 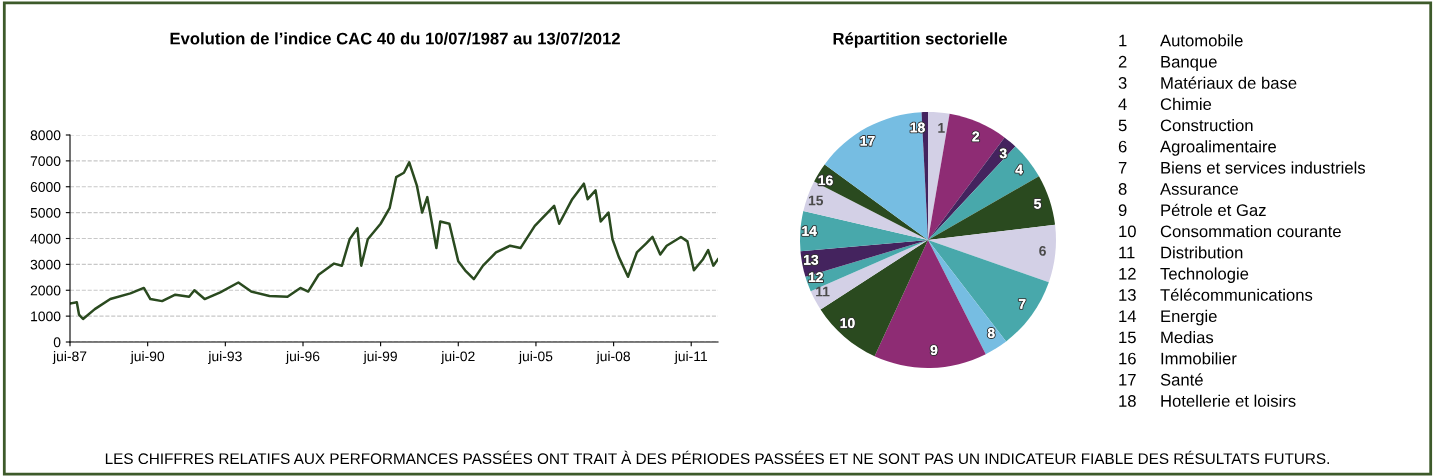 I want to click on text: Automobile, so click(x=1201, y=40).